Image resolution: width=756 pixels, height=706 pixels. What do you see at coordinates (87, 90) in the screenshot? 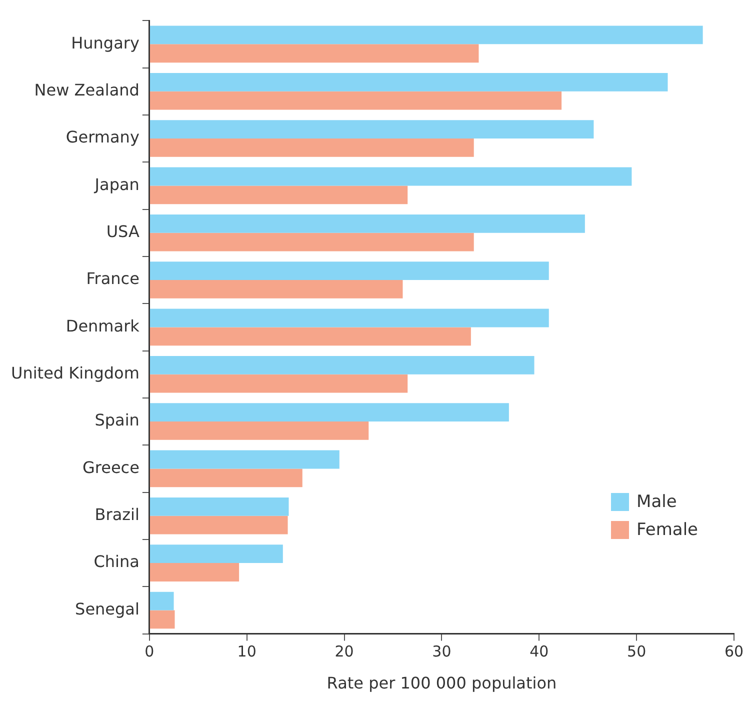
I see `y-tick-label: New Zealand` at bounding box center [87, 90].